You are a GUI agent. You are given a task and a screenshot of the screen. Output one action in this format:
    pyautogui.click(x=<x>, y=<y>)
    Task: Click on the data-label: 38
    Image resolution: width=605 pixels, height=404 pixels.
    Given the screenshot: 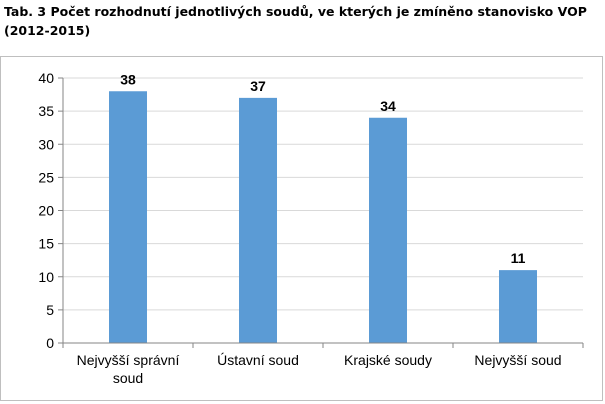 What is the action you would take?
    pyautogui.click(x=128, y=79)
    